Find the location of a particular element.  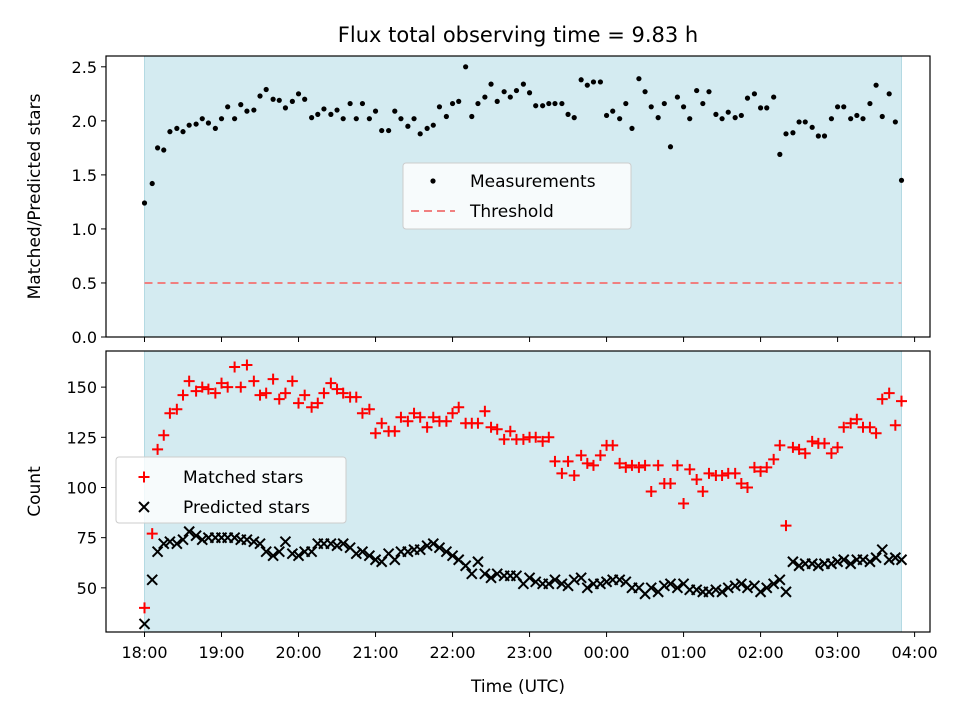

x-tick-label: 18:00 is located at coordinates (144, 652).